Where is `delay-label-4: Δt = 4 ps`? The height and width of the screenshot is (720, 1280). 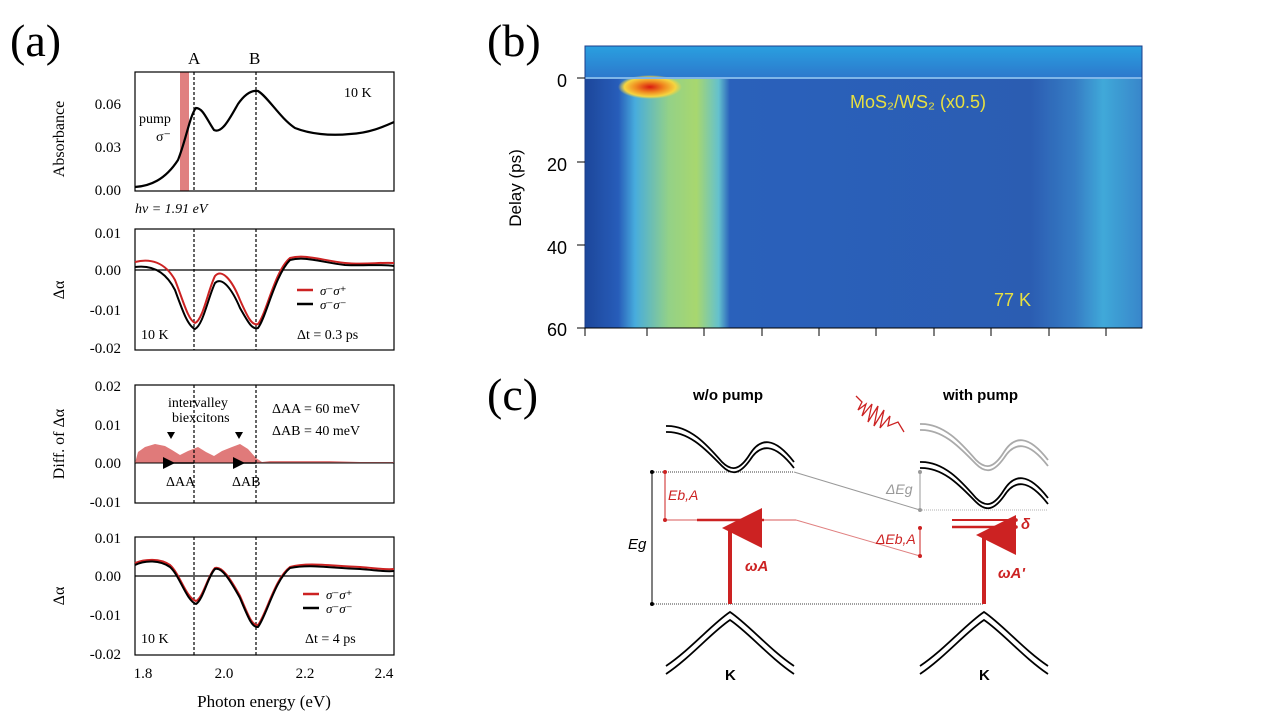
delay-label-4: Δt = 4 ps is located at coordinates (330, 639).